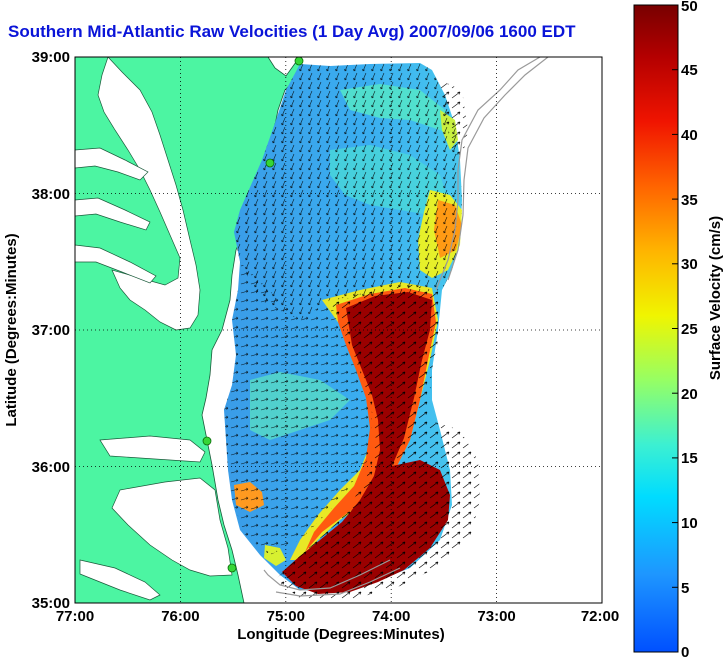 The width and height of the screenshot is (724, 659). What do you see at coordinates (689, 329) in the screenshot?
I see `colorbar-tick-label: 25` at bounding box center [689, 329].